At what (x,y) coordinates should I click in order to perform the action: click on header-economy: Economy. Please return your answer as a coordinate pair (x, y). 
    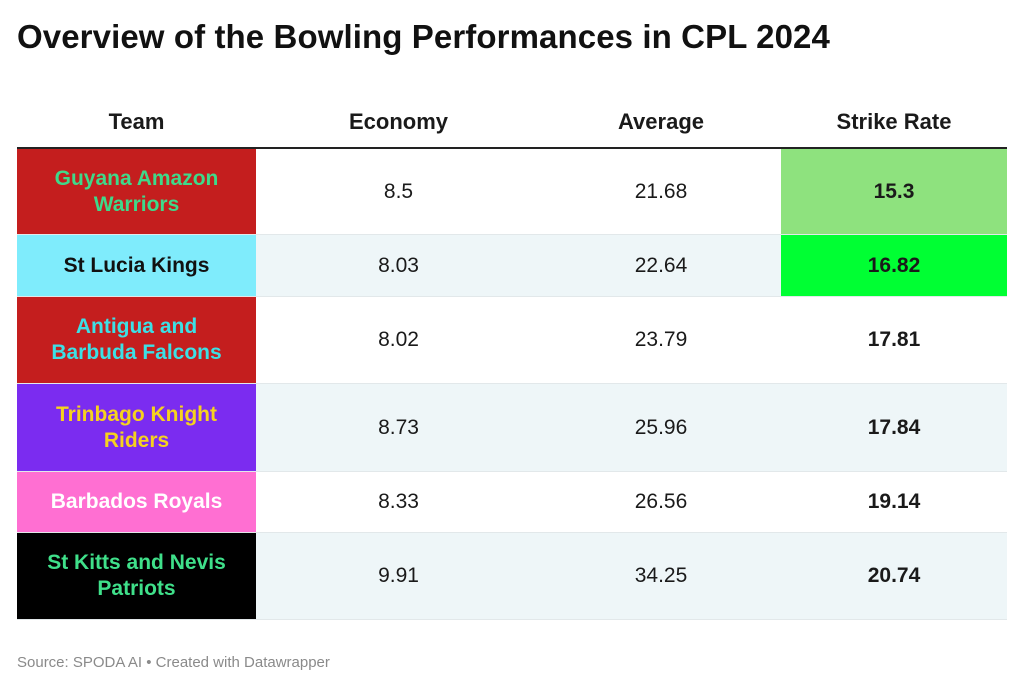
    Looking at the image, I should click on (398, 121).